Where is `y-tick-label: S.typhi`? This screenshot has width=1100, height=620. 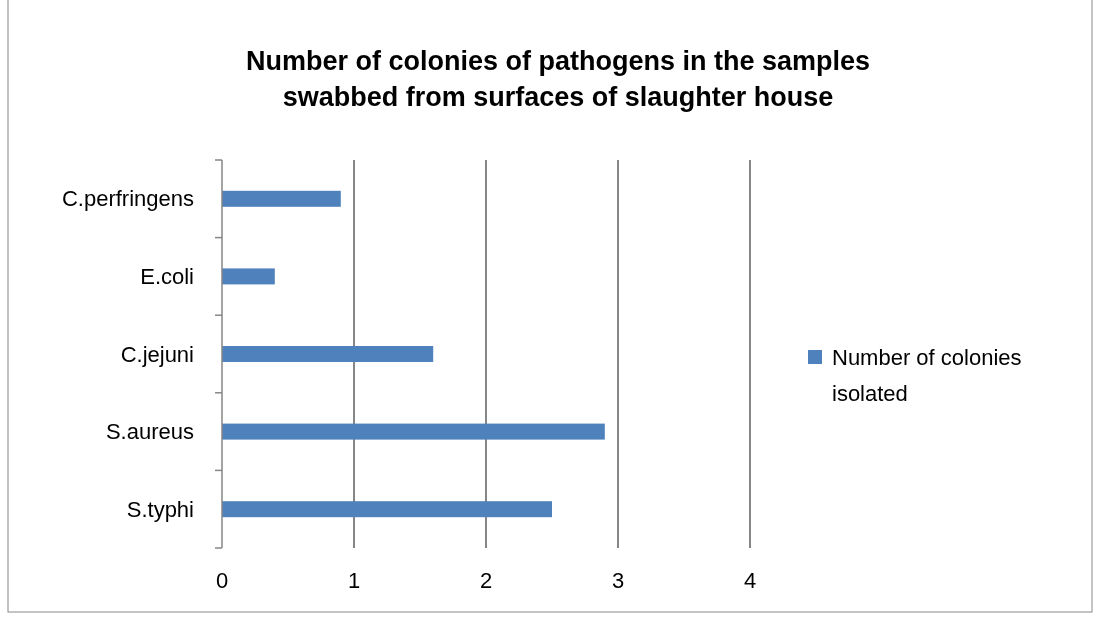 y-tick-label: S.typhi is located at coordinates (160, 509).